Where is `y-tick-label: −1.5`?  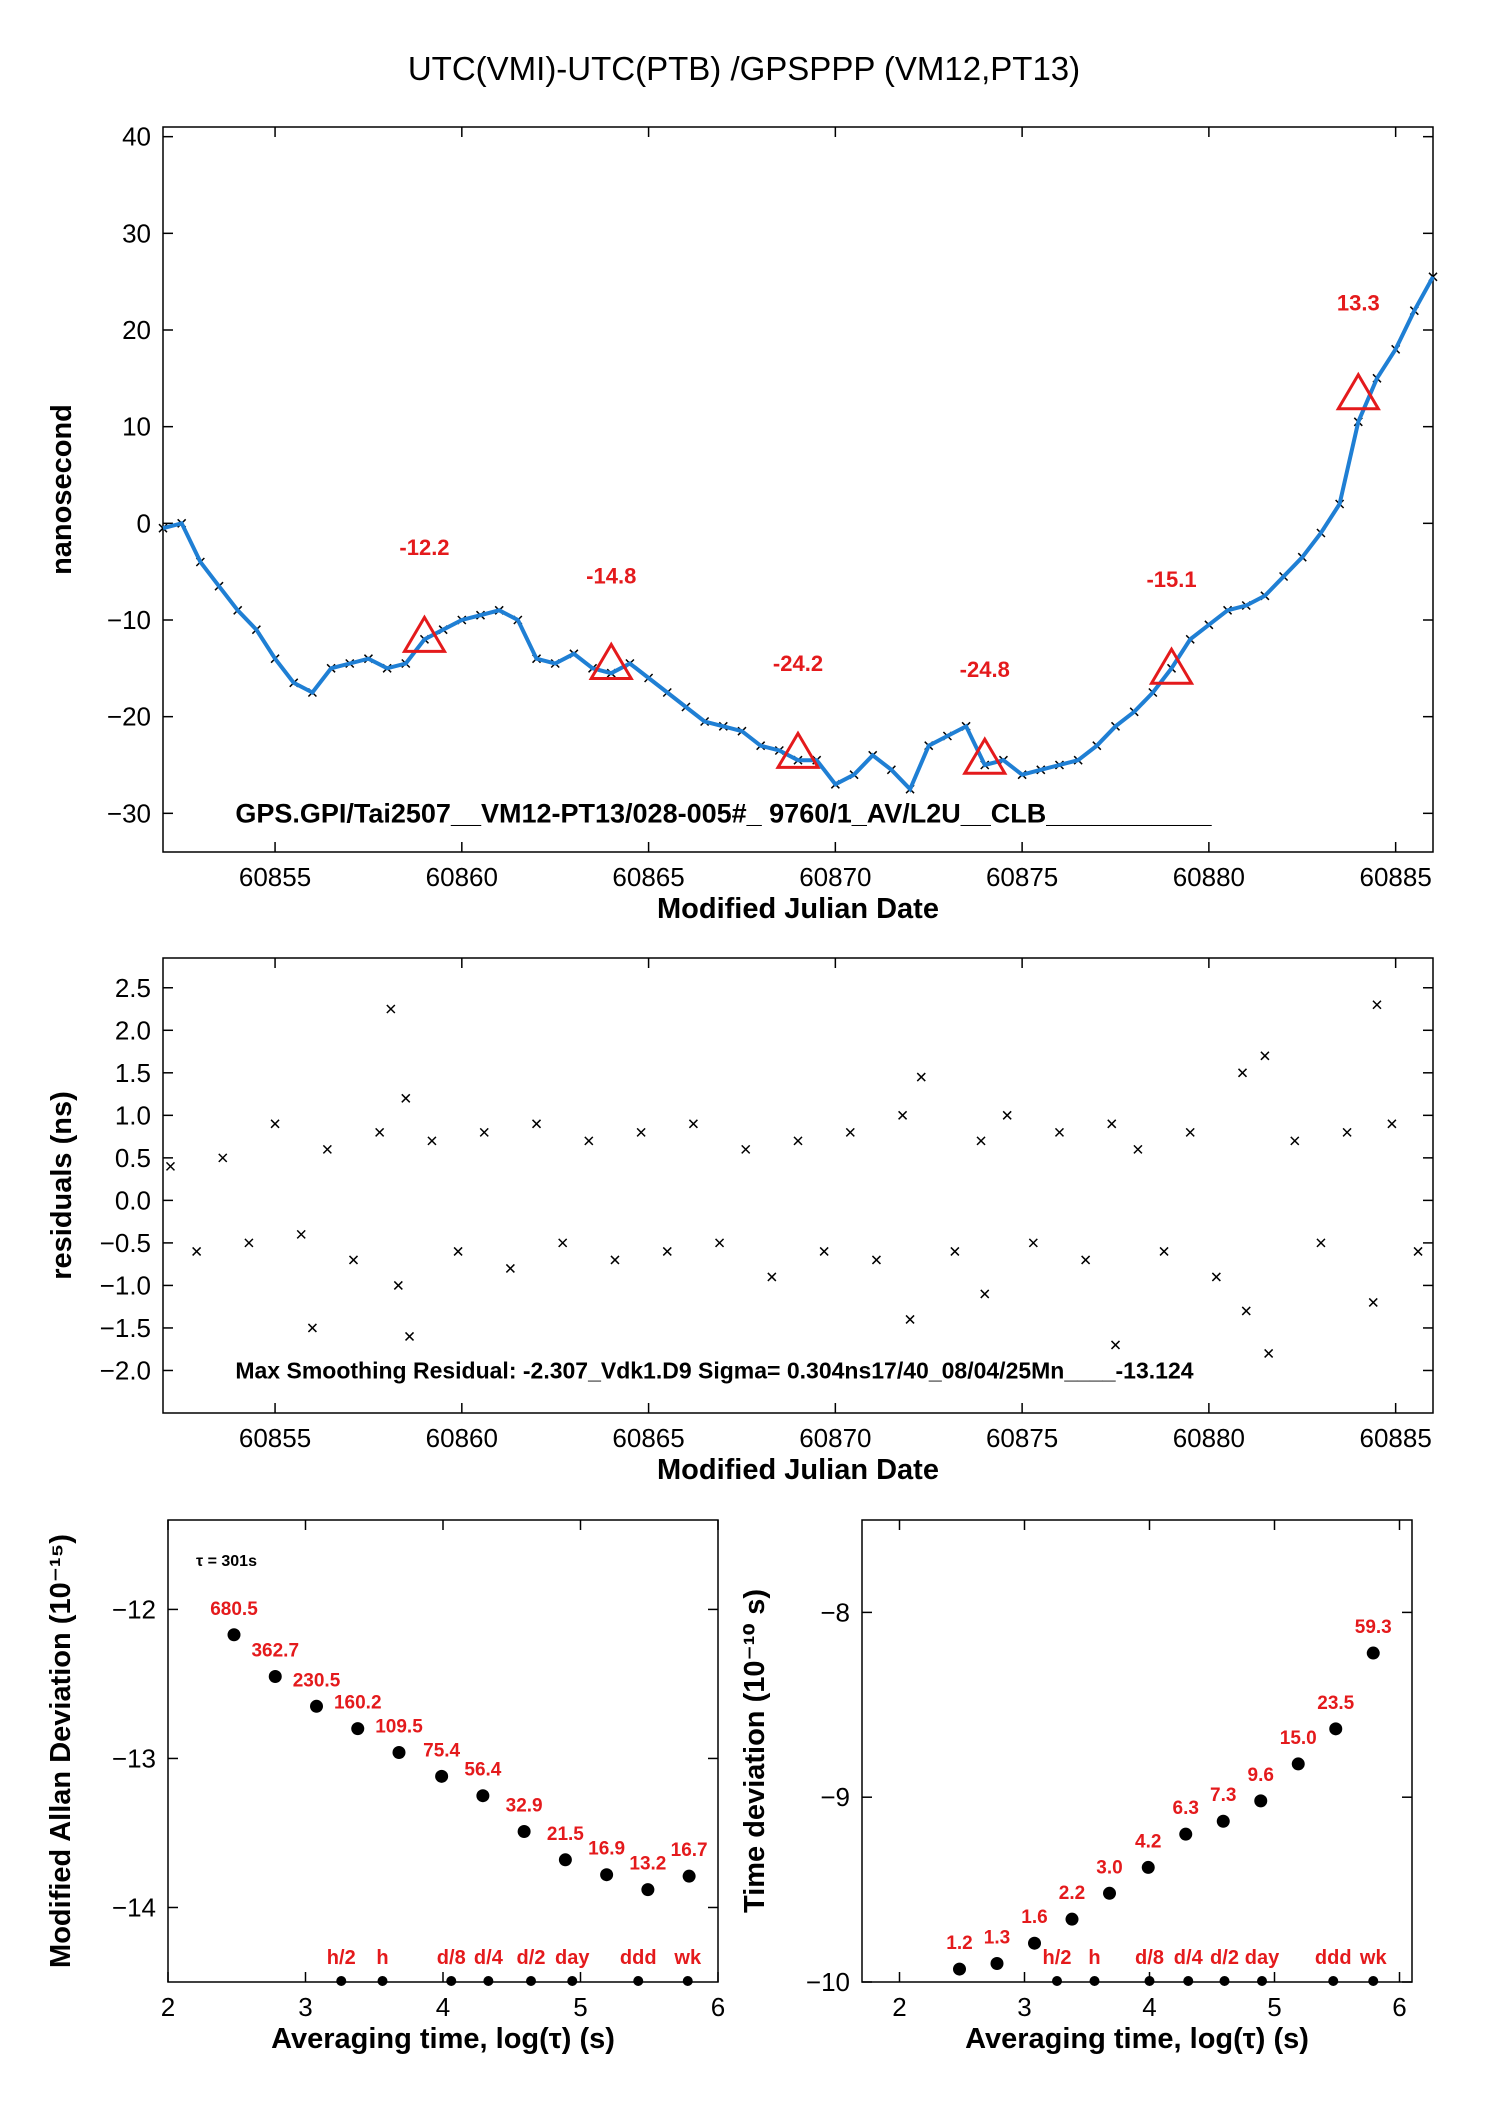 y-tick-label: −1.5 is located at coordinates (125, 1328).